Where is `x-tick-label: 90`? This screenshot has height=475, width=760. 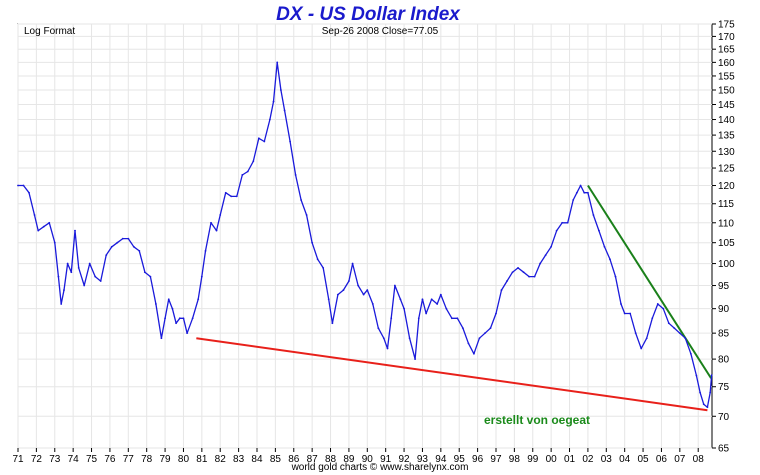
x-tick-label: 90 is located at coordinates (368, 459).